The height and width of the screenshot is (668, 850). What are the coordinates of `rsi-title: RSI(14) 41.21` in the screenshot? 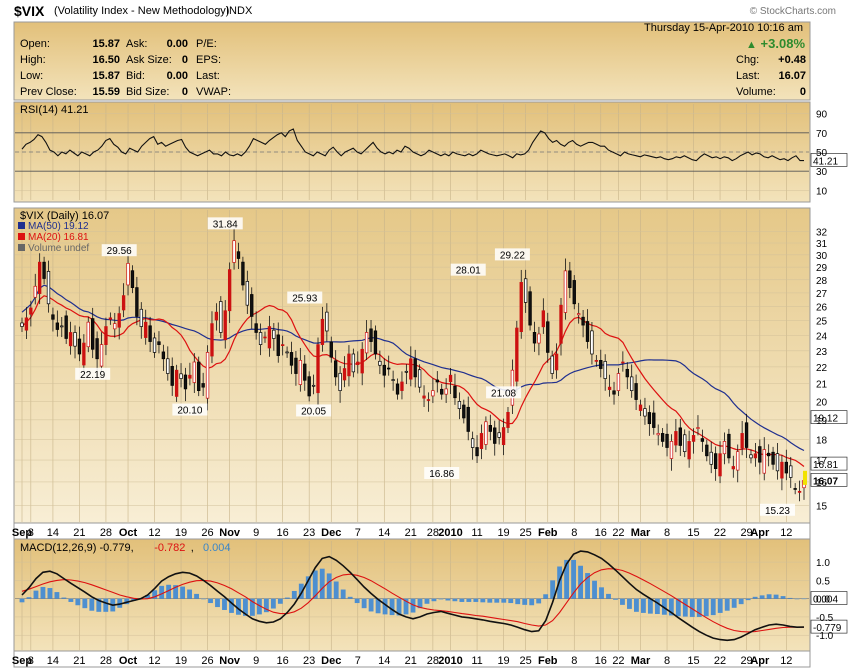 It's located at (54, 110).